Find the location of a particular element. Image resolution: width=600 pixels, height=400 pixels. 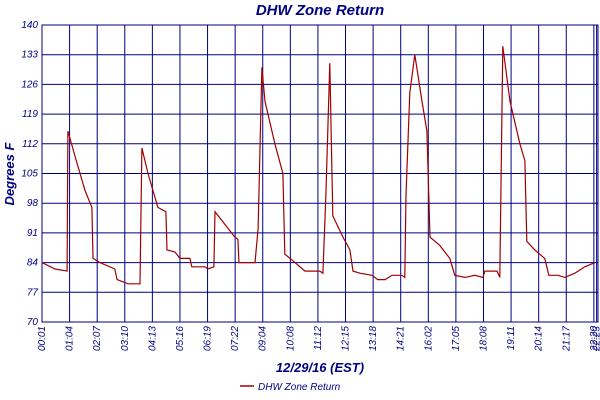

x-tick-label: 10:08 is located at coordinates (290, 338).